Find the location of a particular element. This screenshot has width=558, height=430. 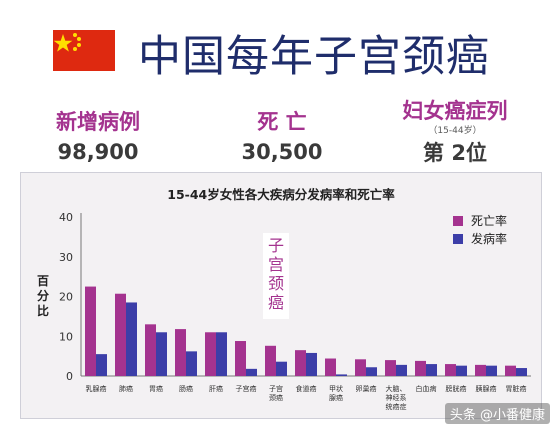

annotation-band is located at coordinates (276, 276).